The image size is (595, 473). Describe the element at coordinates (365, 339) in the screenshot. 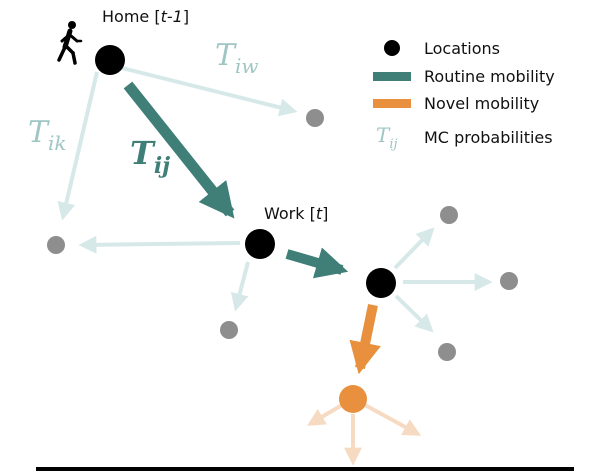

I see `arrow-novel-mobility` at that location.